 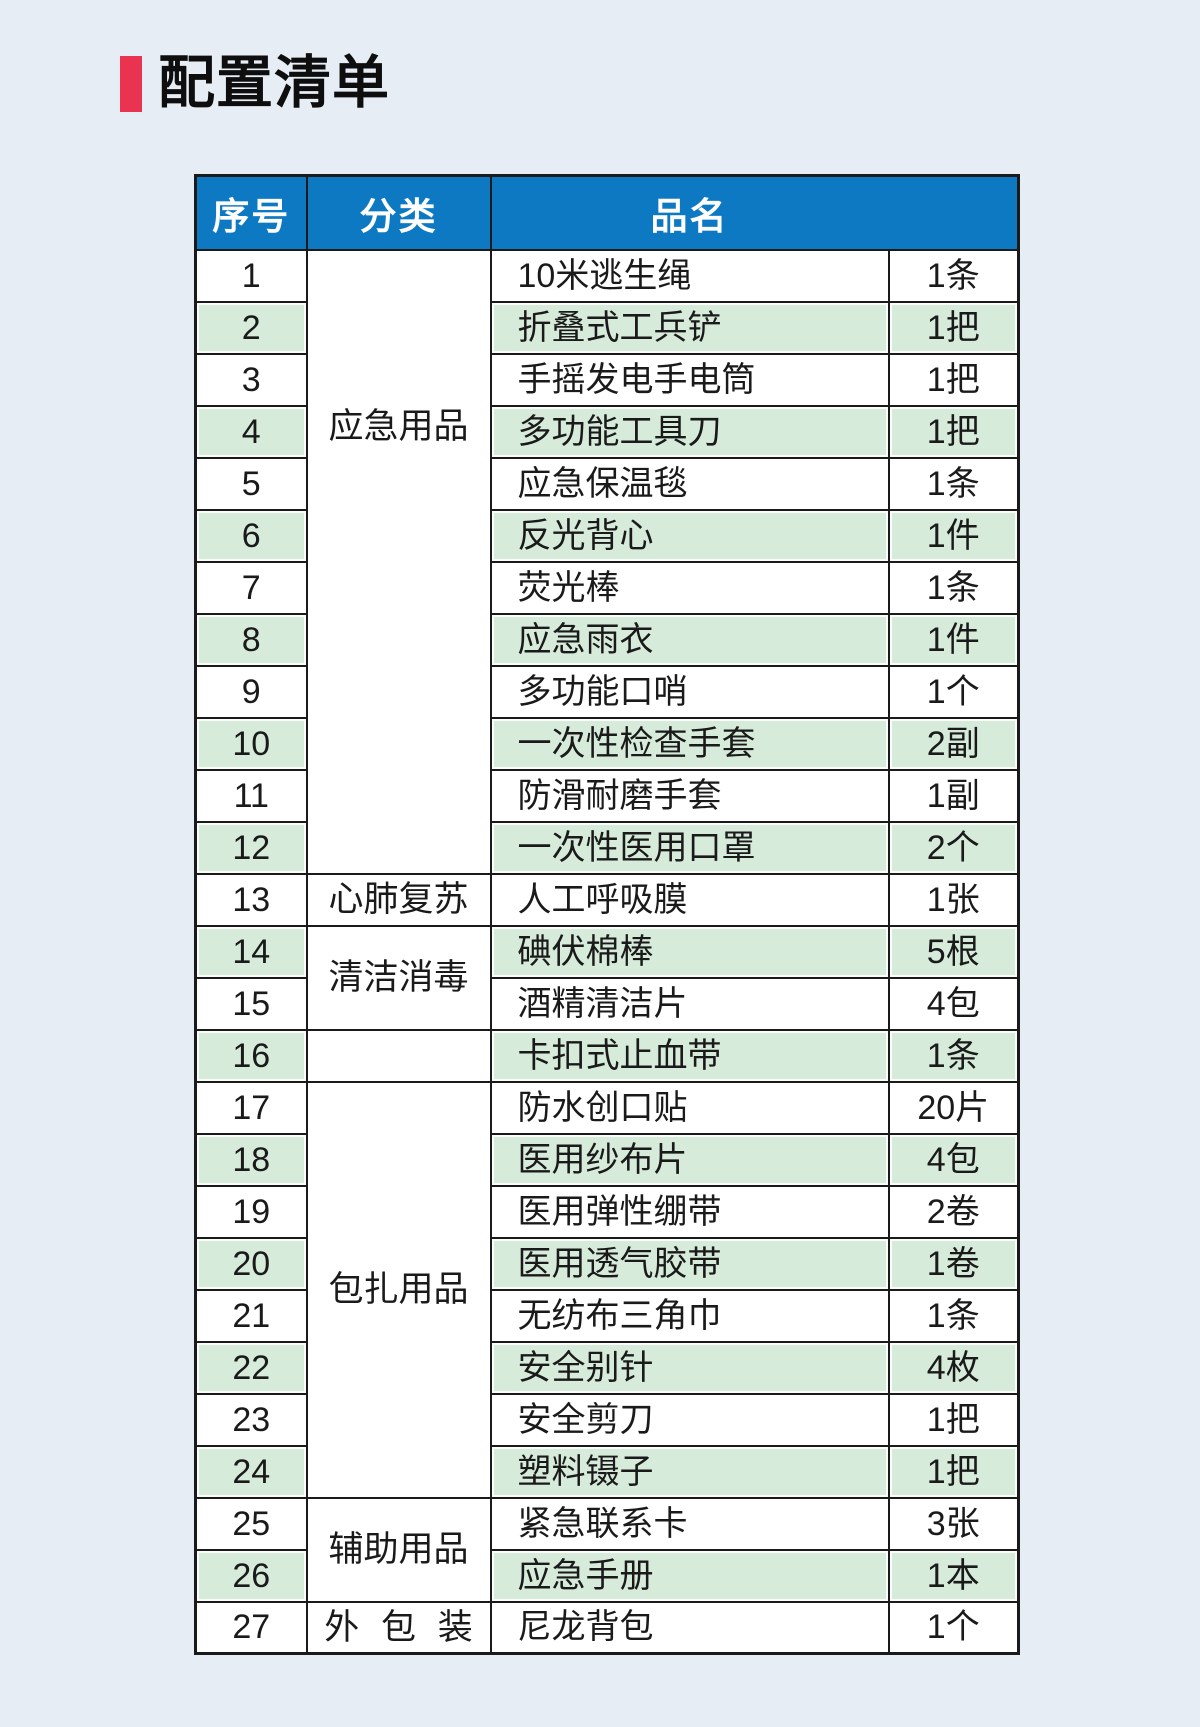 I want to click on item-name-cell: 无纺布三角巾, so click(x=689, y=1315).